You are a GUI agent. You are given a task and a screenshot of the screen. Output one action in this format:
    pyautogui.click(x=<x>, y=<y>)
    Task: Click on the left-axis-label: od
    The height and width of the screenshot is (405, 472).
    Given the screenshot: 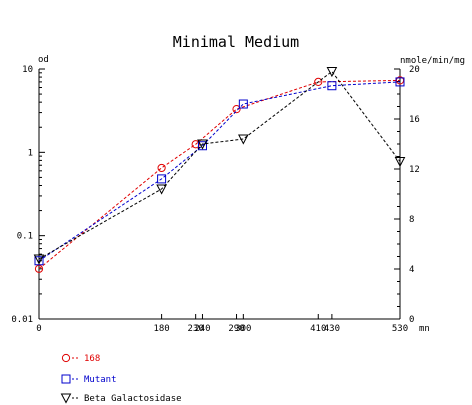 What is the action you would take?
    pyautogui.click(x=43, y=60)
    